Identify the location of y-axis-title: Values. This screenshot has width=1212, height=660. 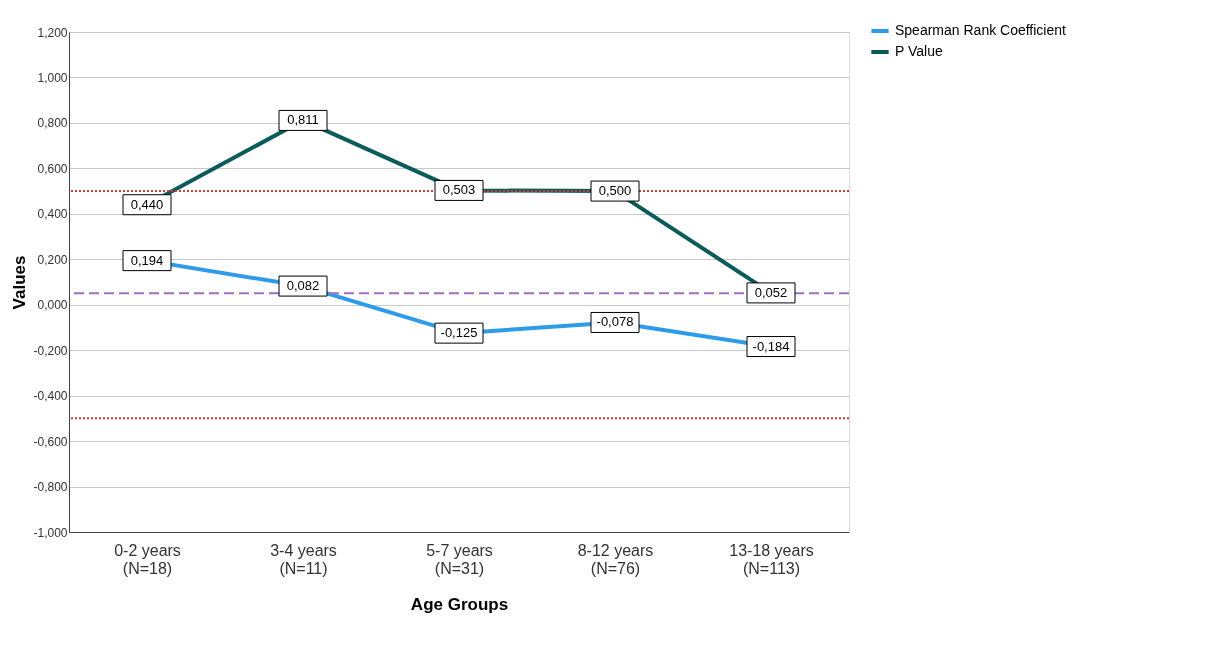
(20, 282).